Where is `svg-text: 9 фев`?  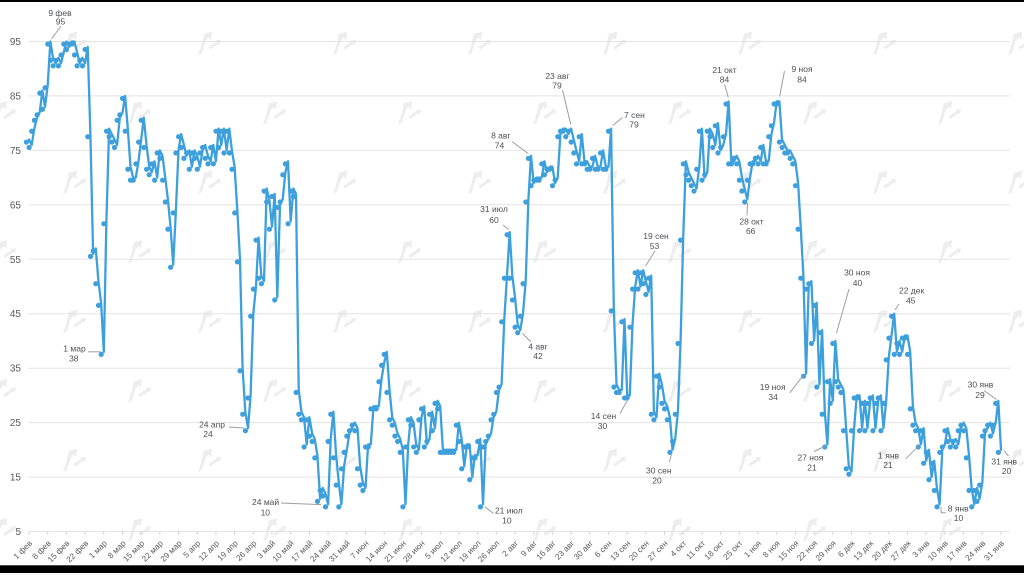 svg-text: 9 фев is located at coordinates (60, 13).